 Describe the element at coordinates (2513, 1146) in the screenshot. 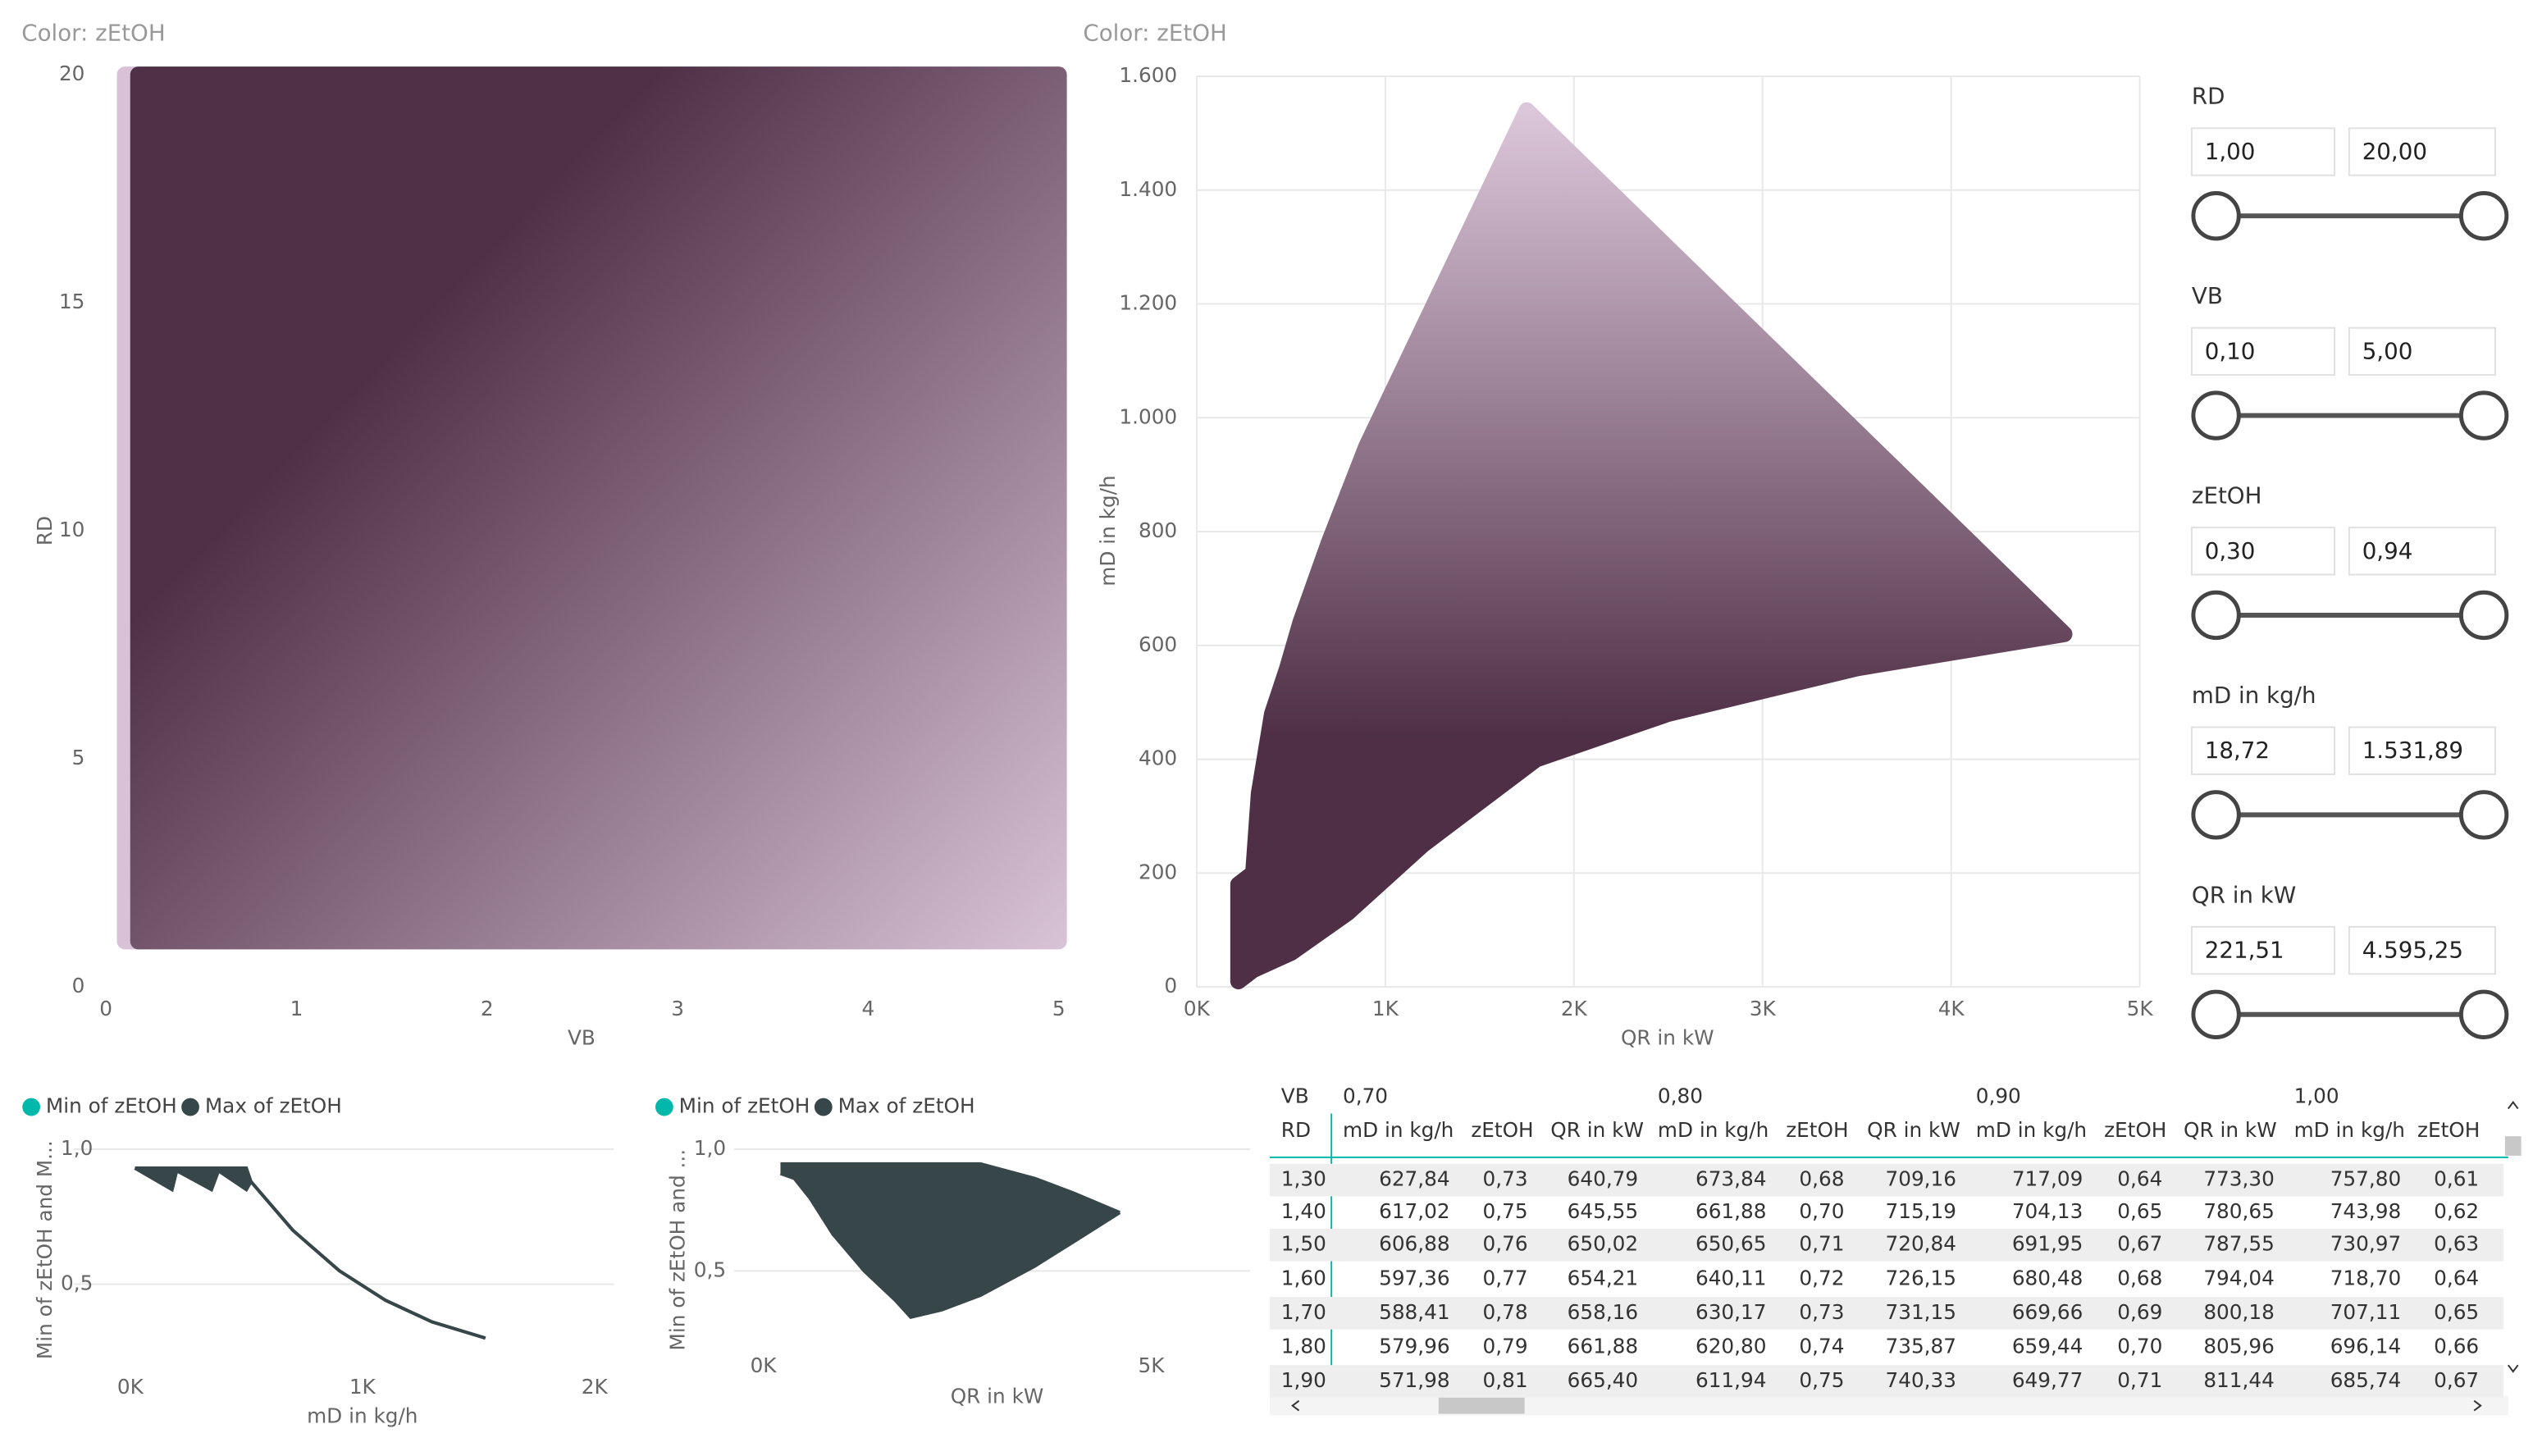

I see `vscroll-thumb` at that location.